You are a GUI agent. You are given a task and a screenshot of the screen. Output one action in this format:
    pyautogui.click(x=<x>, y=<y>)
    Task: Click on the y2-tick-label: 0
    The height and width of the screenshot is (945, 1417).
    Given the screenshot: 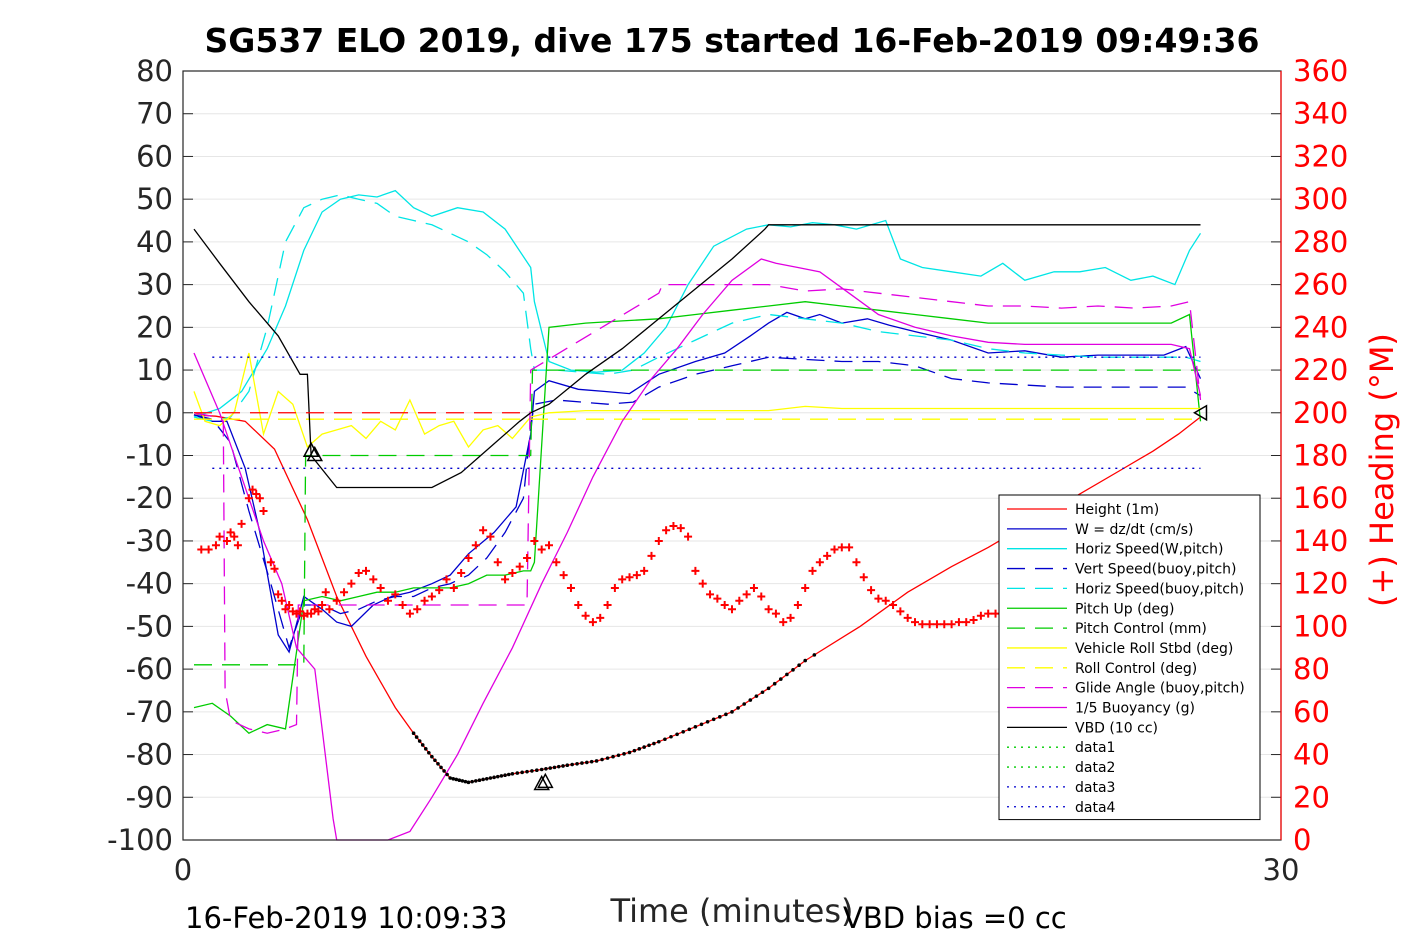 What is the action you would take?
    pyautogui.click(x=1302, y=840)
    